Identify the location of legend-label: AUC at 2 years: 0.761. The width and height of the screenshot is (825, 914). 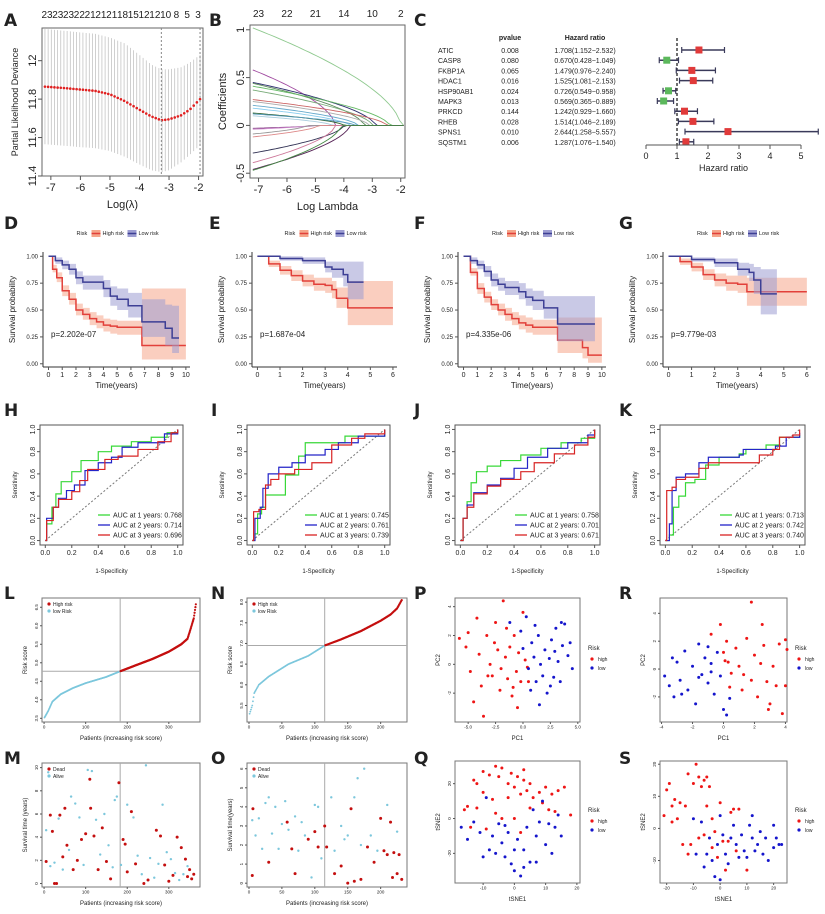
(354, 526).